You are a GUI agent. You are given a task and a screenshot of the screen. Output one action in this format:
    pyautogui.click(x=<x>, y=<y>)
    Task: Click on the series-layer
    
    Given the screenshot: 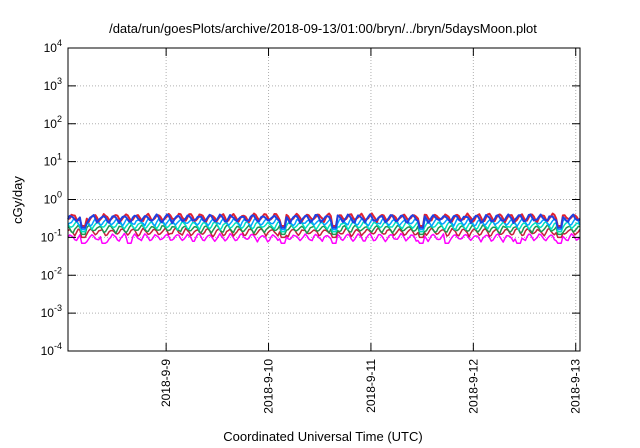 What is the action you would take?
    pyautogui.click(x=324, y=228)
    